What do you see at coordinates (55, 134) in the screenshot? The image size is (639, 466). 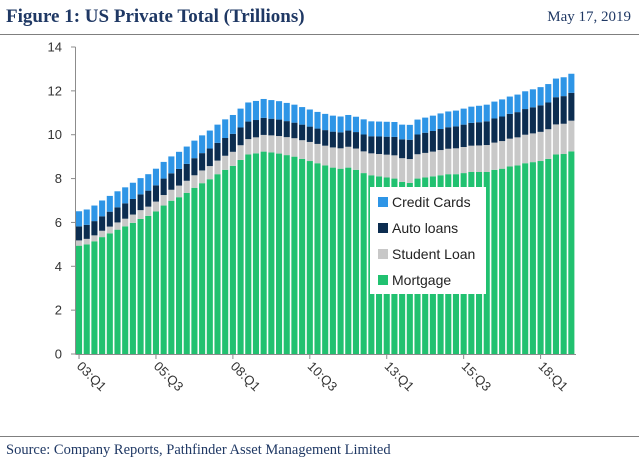 I see `y-tick-label: 10` at bounding box center [55, 134].